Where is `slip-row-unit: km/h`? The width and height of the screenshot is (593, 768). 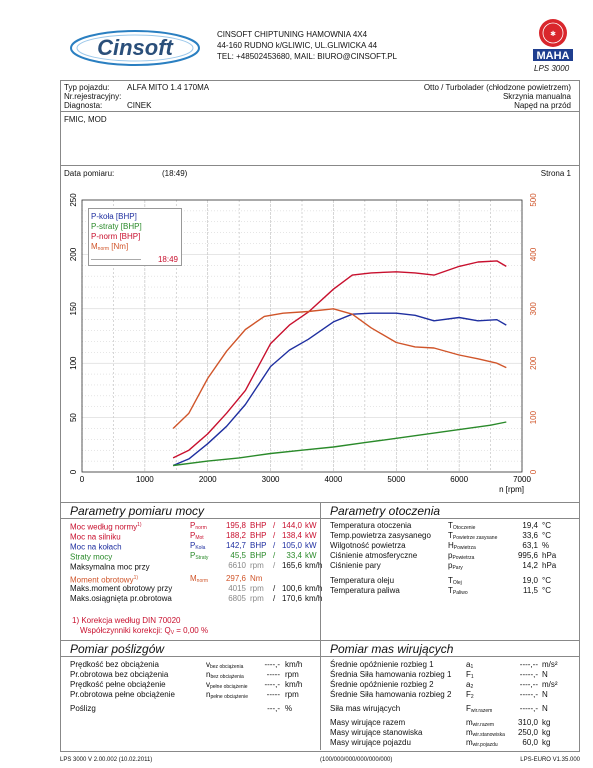
slip-row-unit: km/h is located at coordinates (294, 664).